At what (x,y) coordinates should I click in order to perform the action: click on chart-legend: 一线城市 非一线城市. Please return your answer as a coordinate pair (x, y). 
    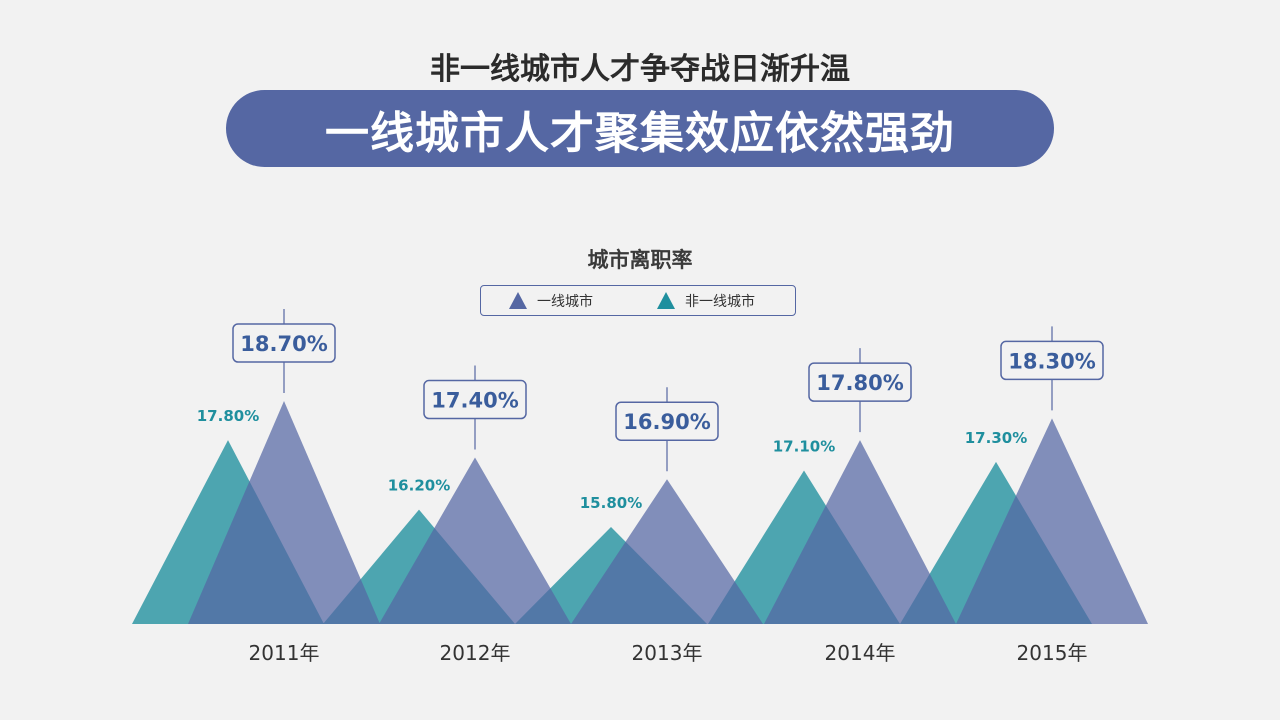
    Looking at the image, I should click on (638, 300).